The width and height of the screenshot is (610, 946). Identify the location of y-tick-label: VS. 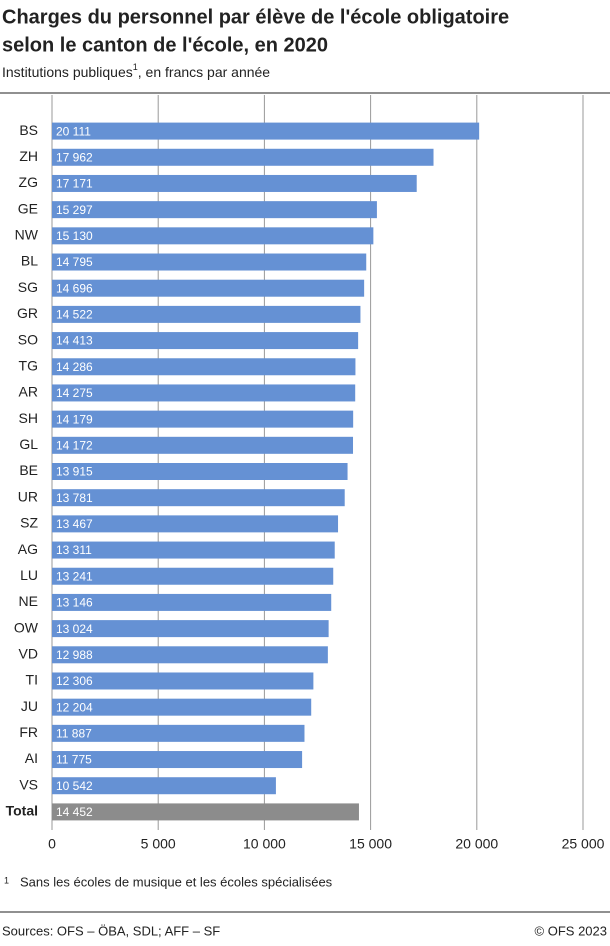
(28, 784).